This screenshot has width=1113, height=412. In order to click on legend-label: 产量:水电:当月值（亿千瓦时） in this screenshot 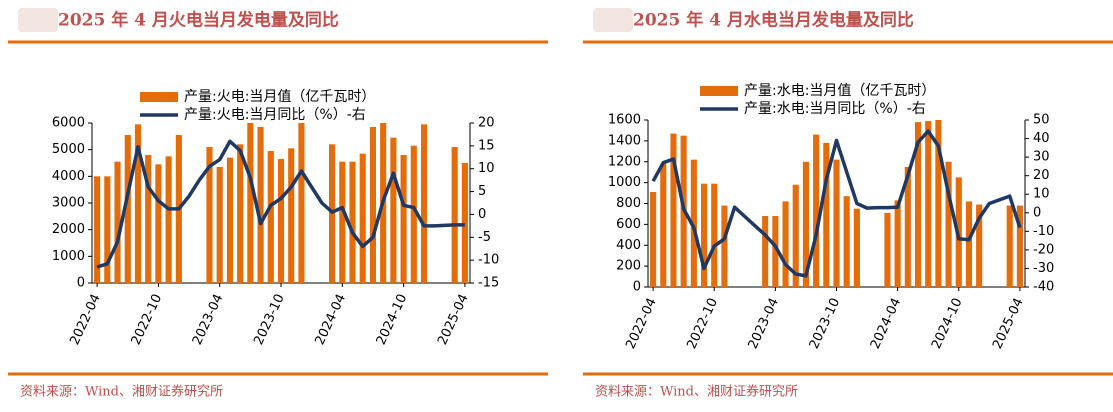, I will do `click(839, 91)`.